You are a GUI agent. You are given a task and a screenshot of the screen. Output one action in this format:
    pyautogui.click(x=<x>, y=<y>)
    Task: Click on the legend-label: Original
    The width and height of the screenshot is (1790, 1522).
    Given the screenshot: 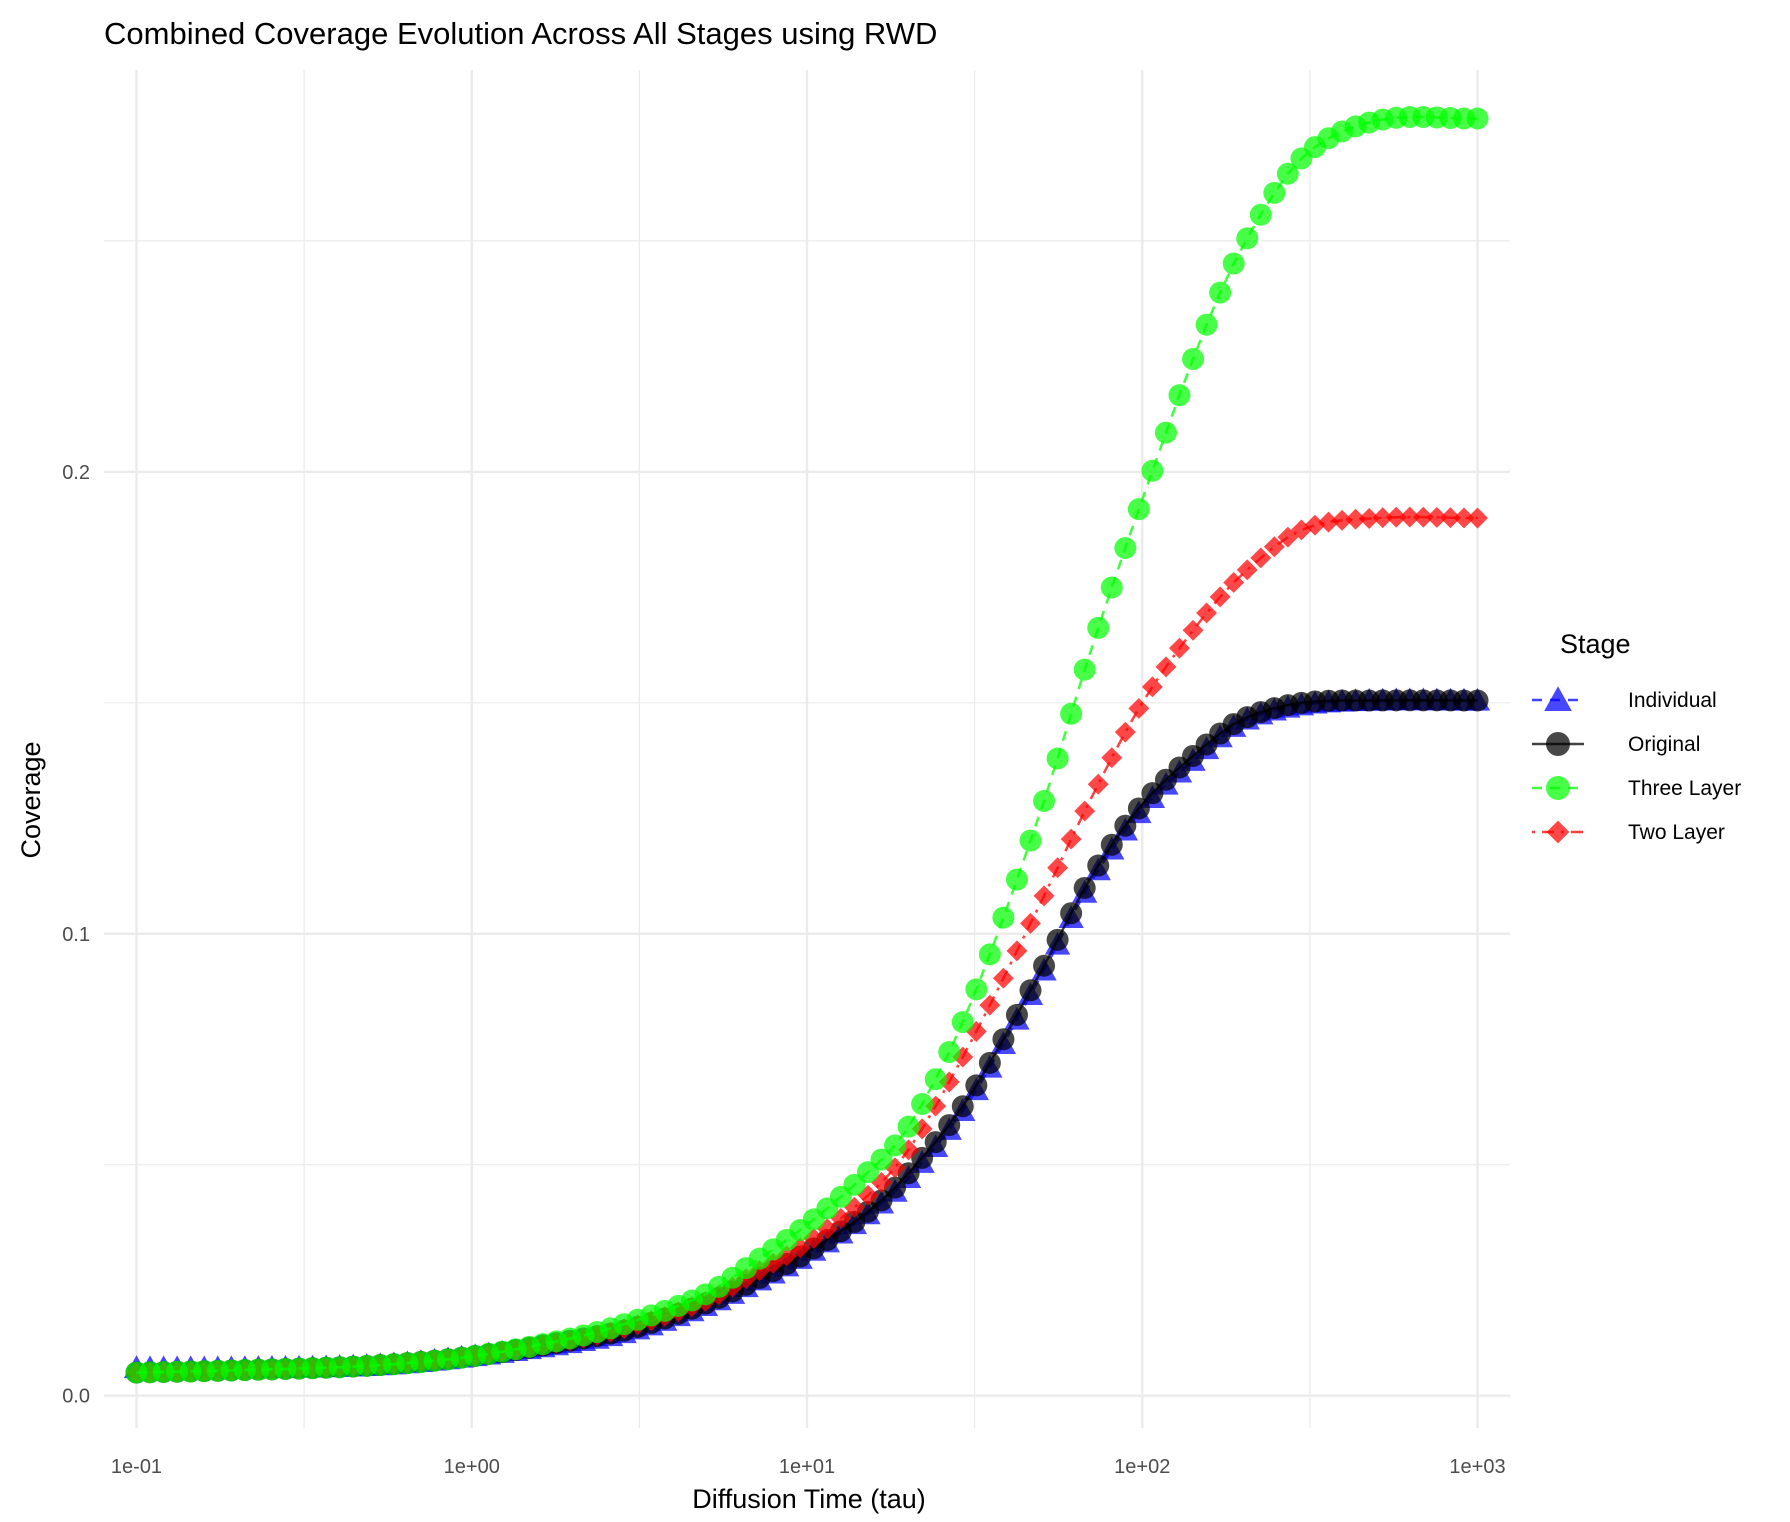 What is the action you would take?
    pyautogui.click(x=1664, y=744)
    